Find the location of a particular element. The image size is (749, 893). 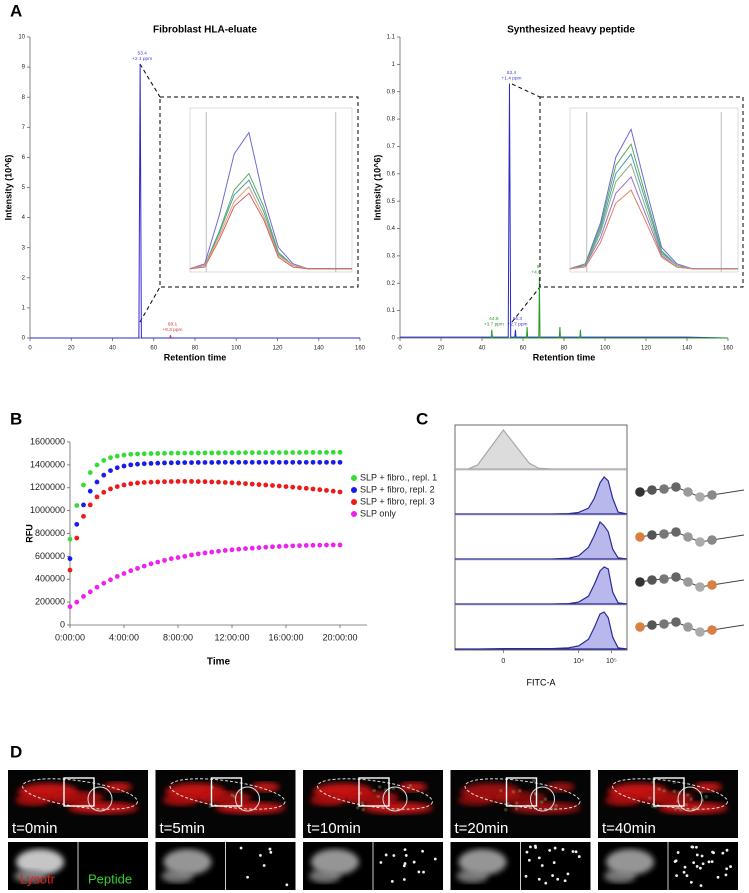

zoom-panel is located at coordinates (520, 866).